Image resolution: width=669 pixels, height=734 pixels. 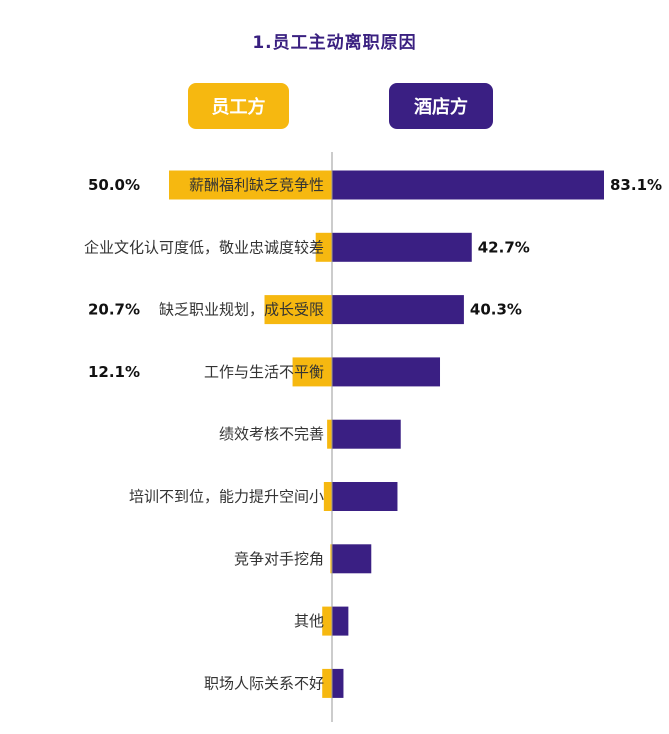 I want to click on category-label: 其他, so click(x=309, y=621).